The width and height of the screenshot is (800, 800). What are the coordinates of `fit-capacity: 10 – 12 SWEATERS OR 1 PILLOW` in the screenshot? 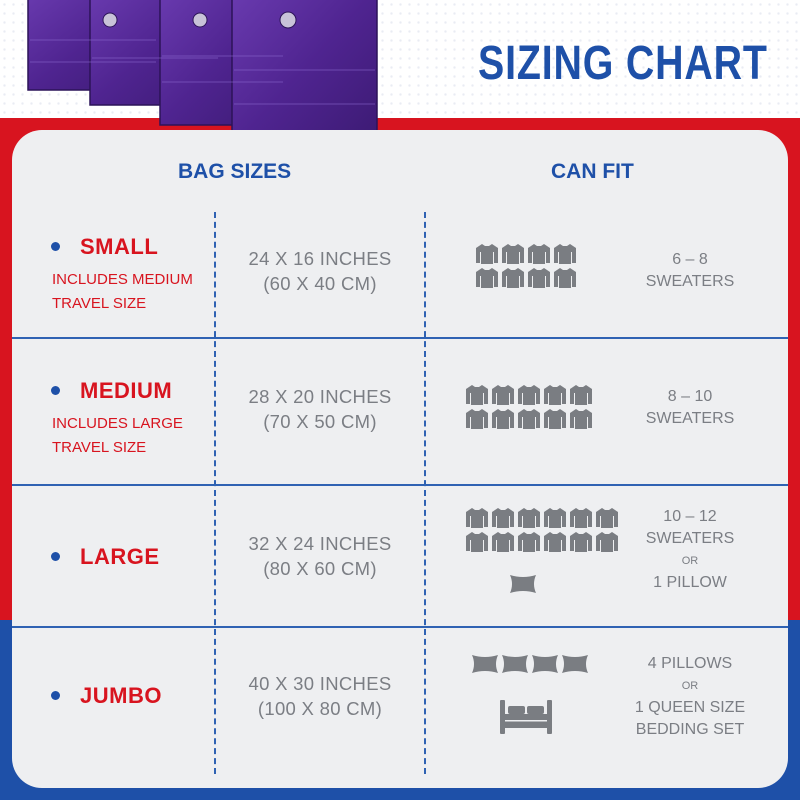 It's located at (690, 549).